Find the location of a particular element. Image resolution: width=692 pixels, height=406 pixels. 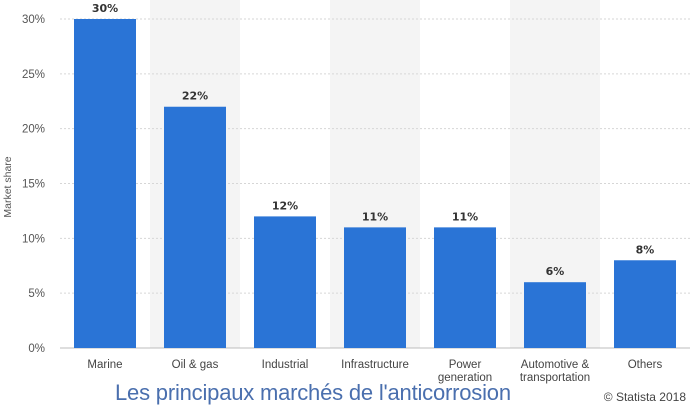

y-tick-label: 10% is located at coordinates (33, 239).